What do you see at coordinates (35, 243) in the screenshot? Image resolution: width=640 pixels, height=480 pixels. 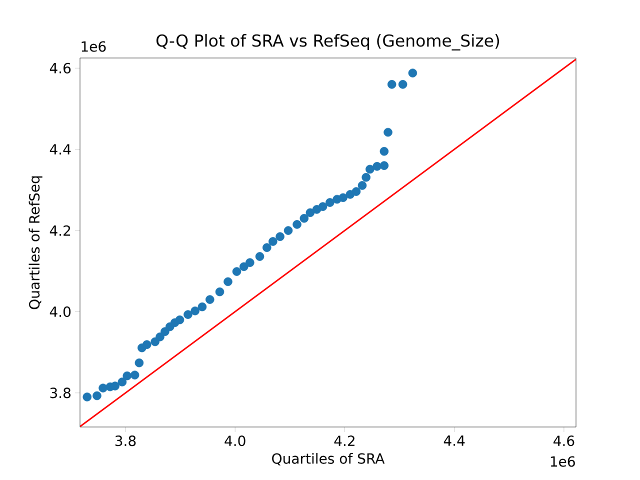 I see `y-axis-title: Quartiles of RefSeq` at bounding box center [35, 243].